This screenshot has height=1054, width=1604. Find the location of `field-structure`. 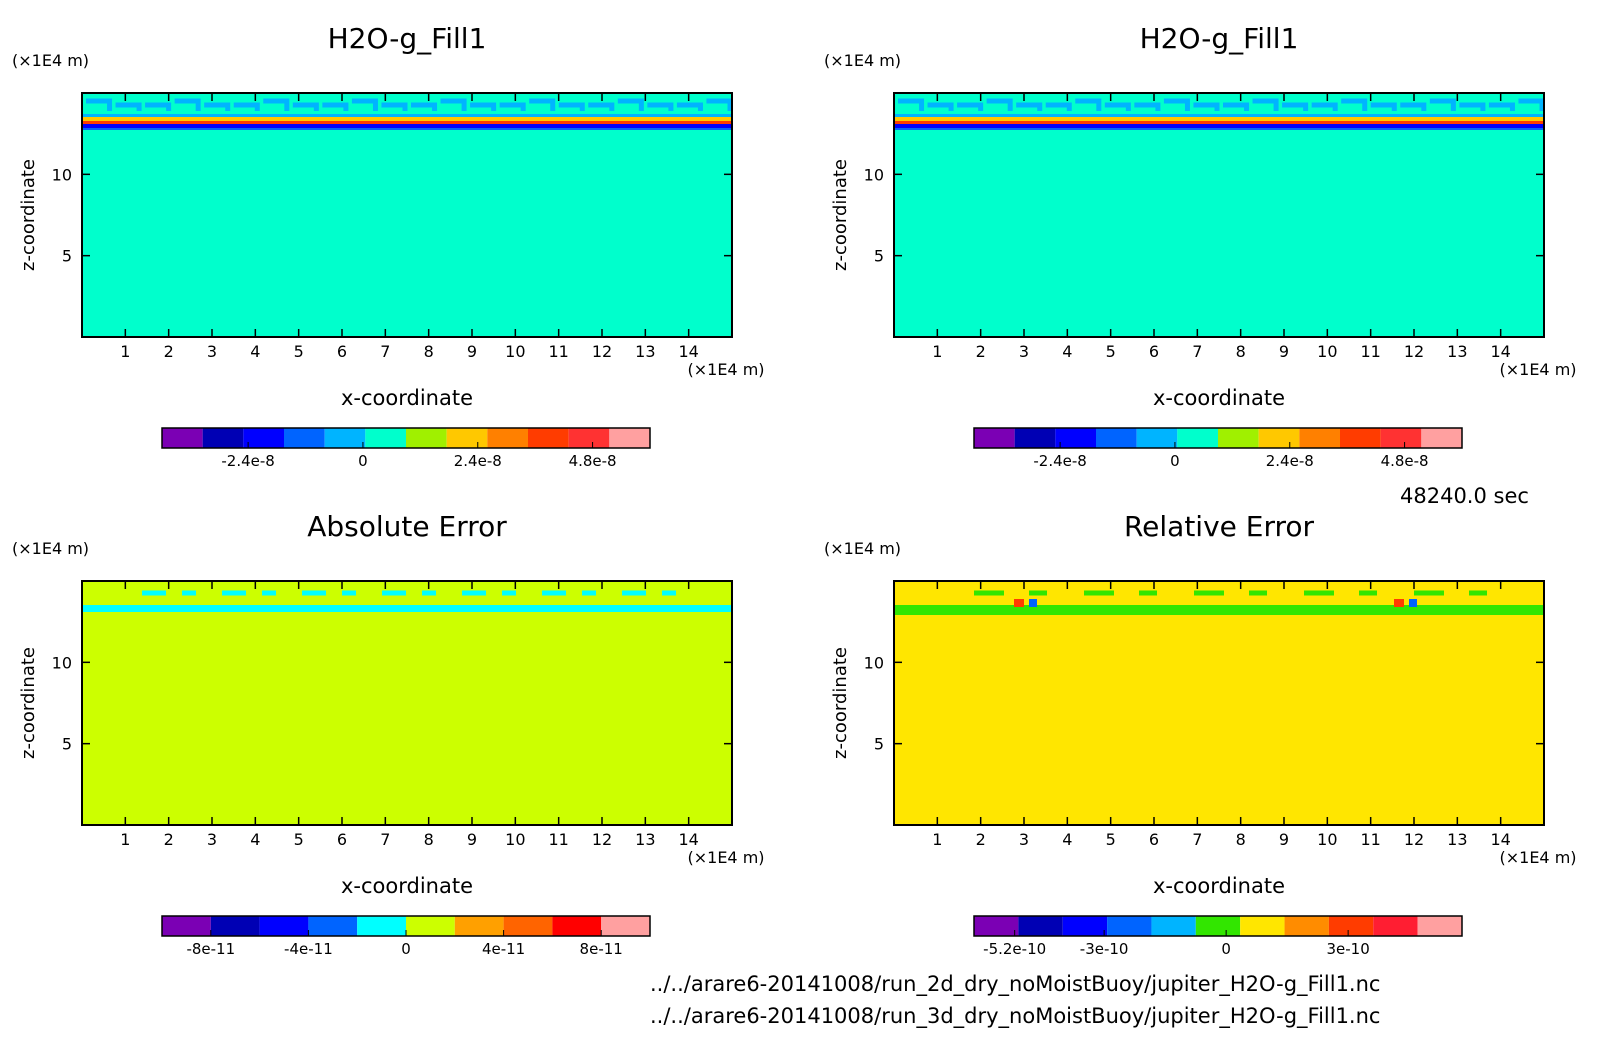

field-structure is located at coordinates (1221, 104).